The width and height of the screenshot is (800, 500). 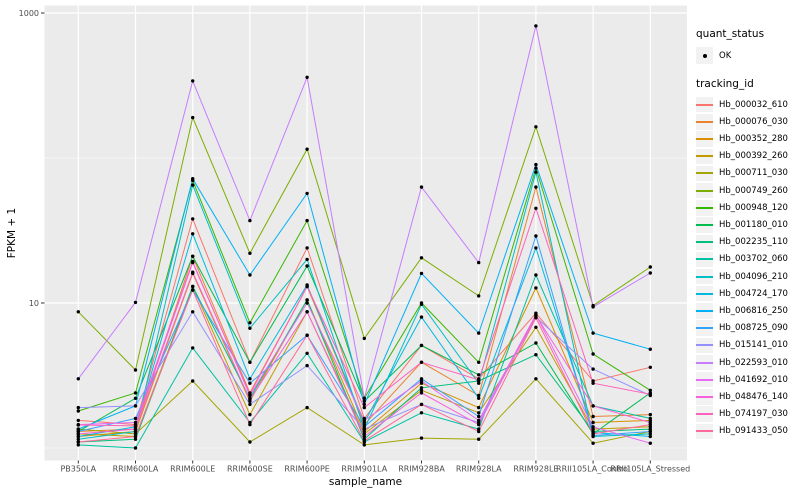 I want to click on legend-item-label: Hb_001180_010, so click(x=753, y=225).